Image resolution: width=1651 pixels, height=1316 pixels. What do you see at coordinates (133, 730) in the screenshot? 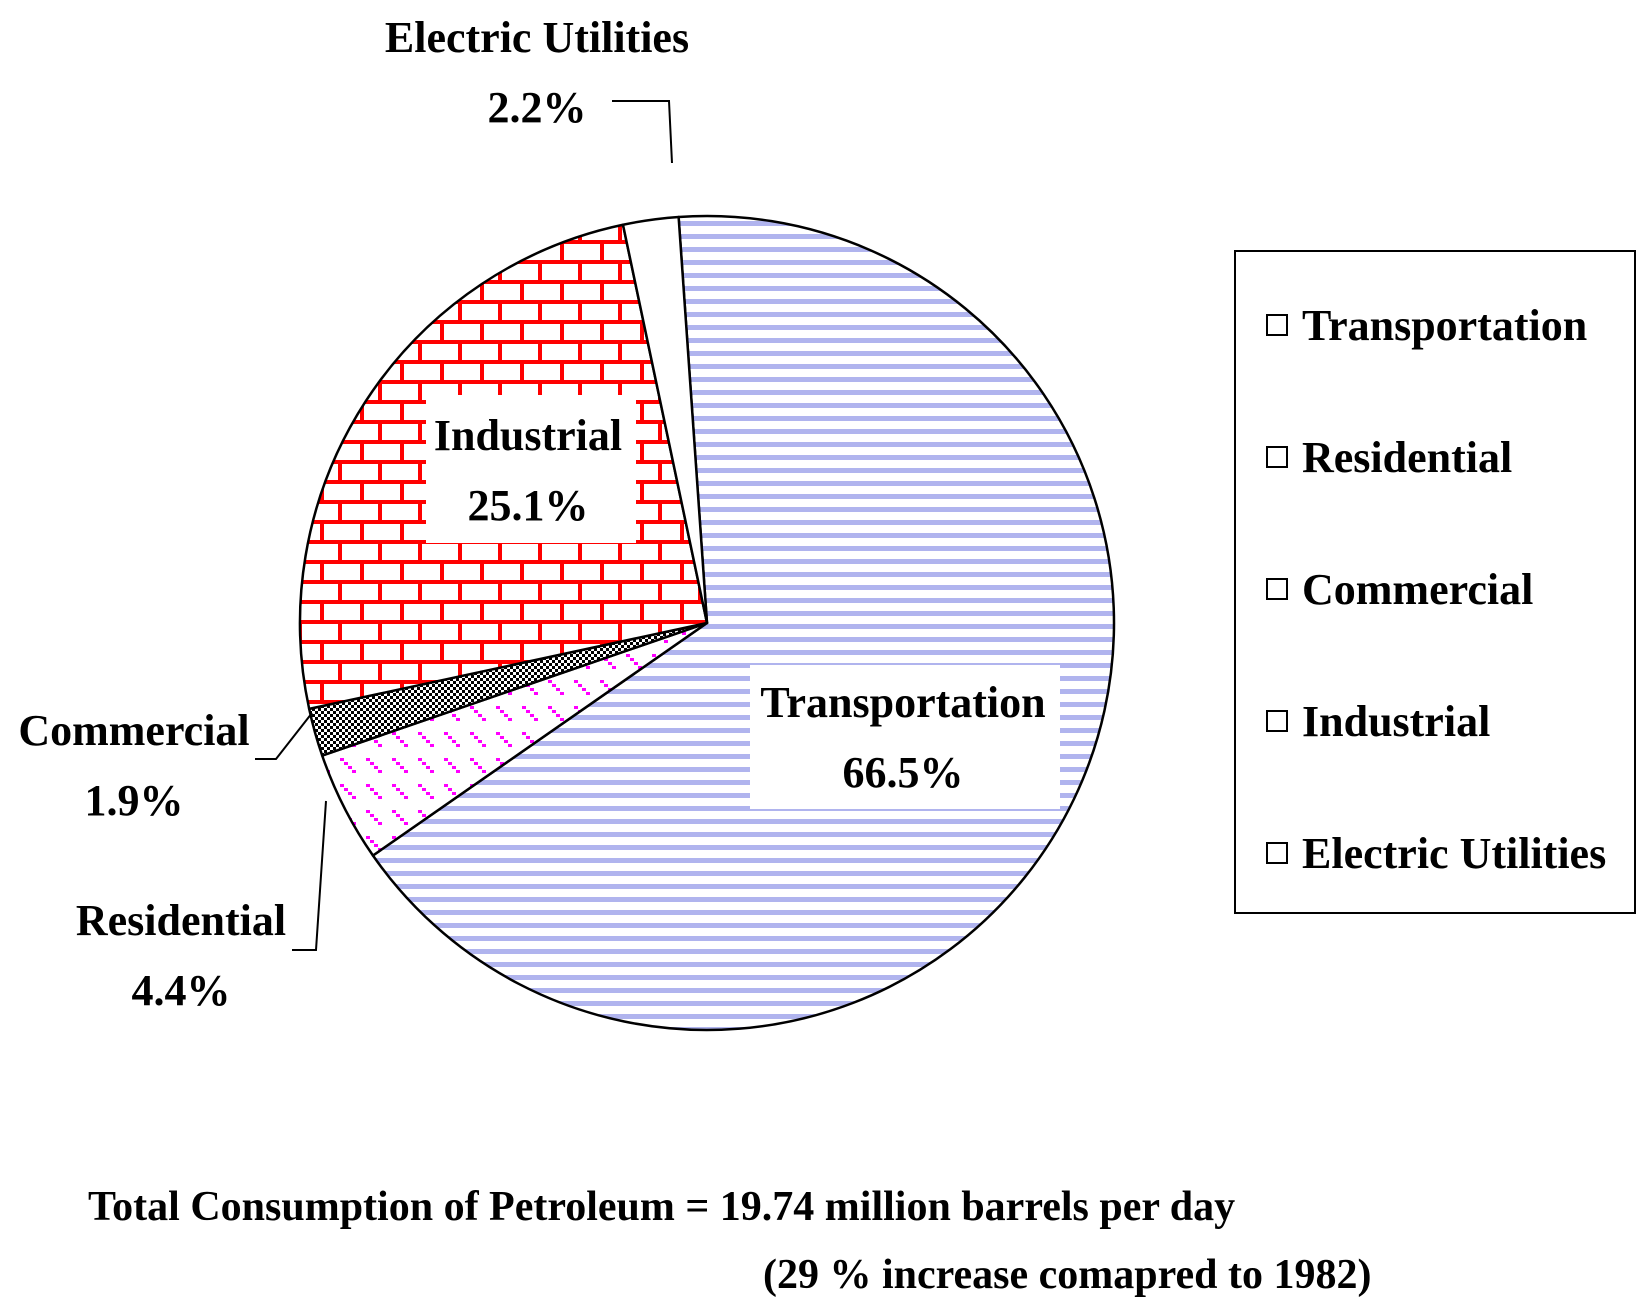
I see `slice-label-commercial: Commercial` at bounding box center [133, 730].